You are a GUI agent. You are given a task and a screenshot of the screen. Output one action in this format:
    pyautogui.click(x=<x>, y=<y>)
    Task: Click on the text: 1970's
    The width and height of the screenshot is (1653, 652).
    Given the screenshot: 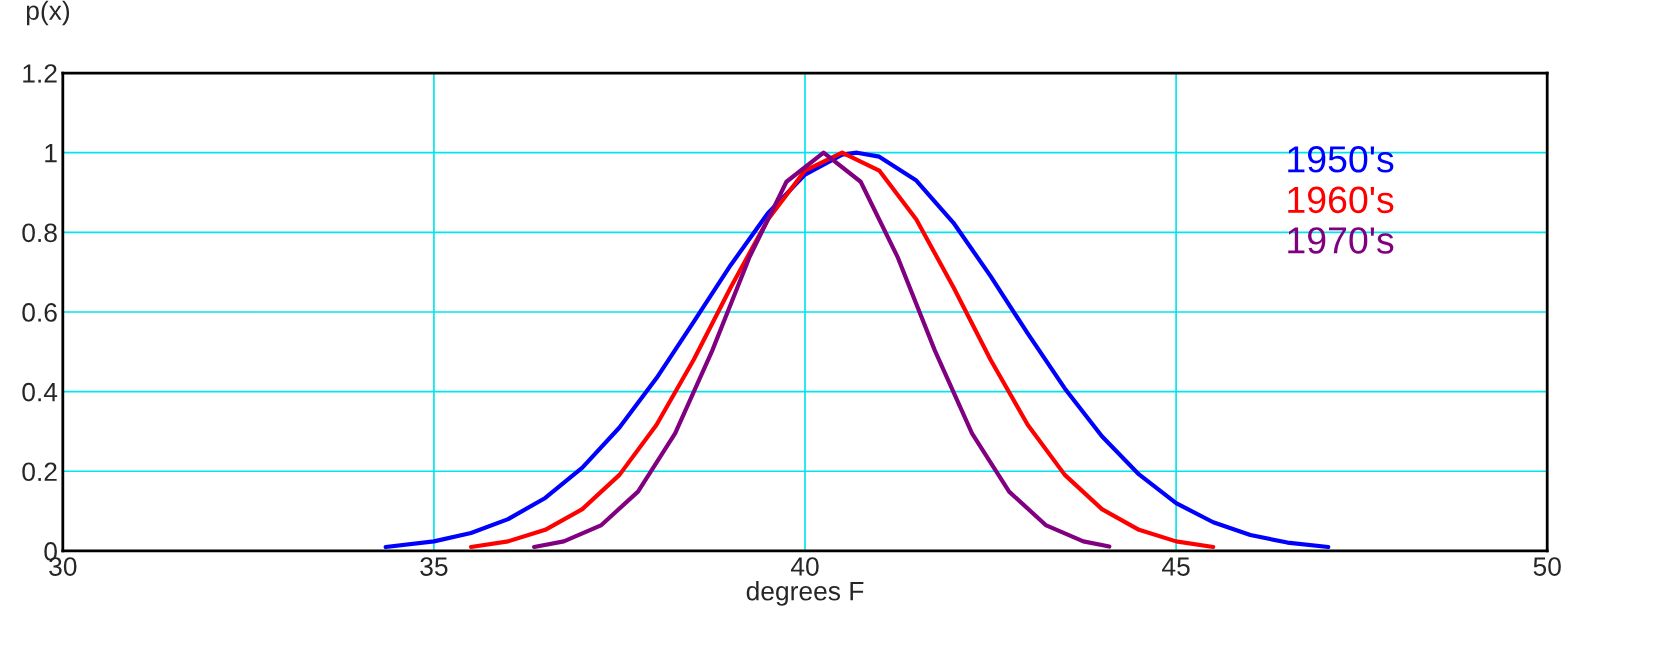 What is the action you would take?
    pyautogui.click(x=1341, y=240)
    